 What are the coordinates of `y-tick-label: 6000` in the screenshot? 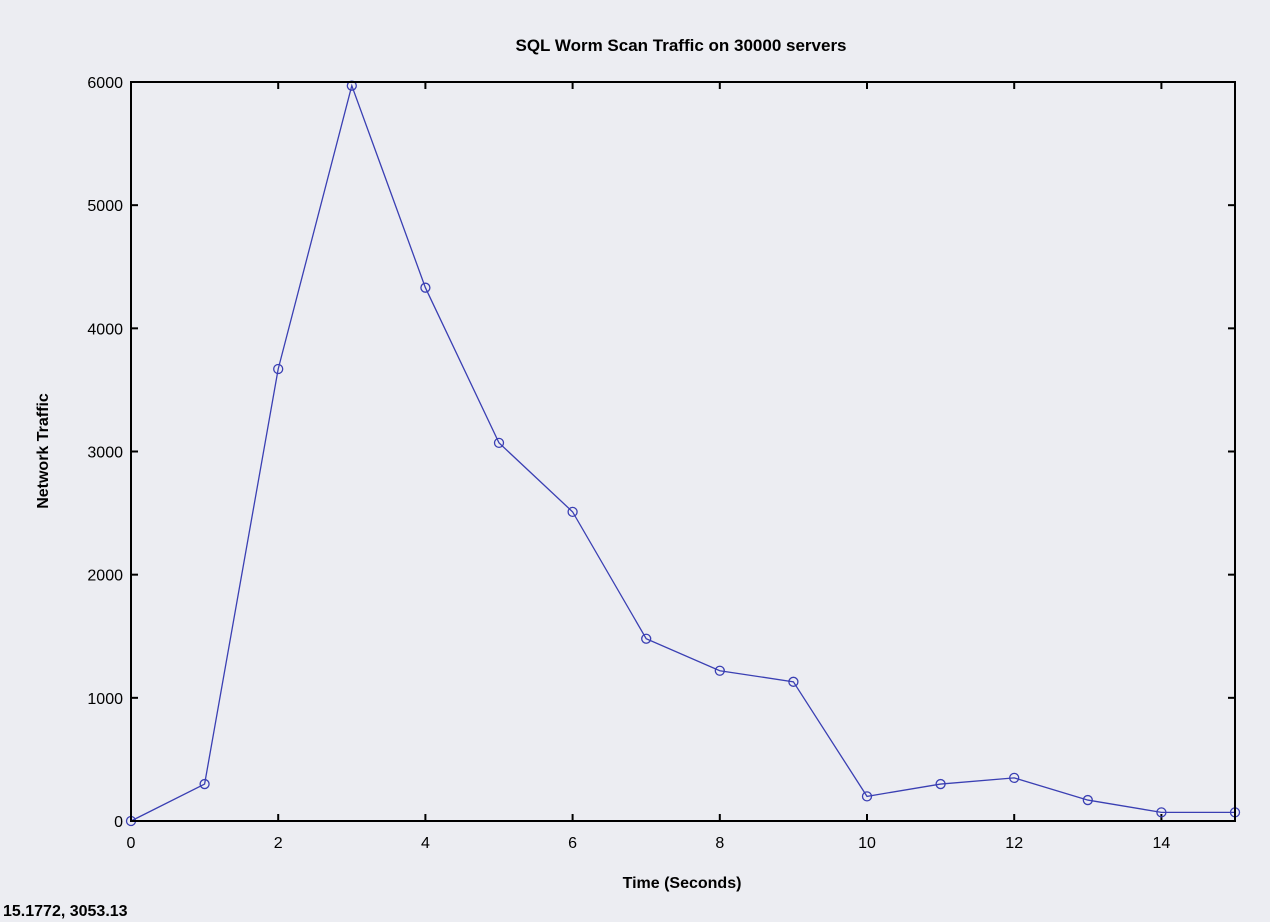 It's located at (105, 83).